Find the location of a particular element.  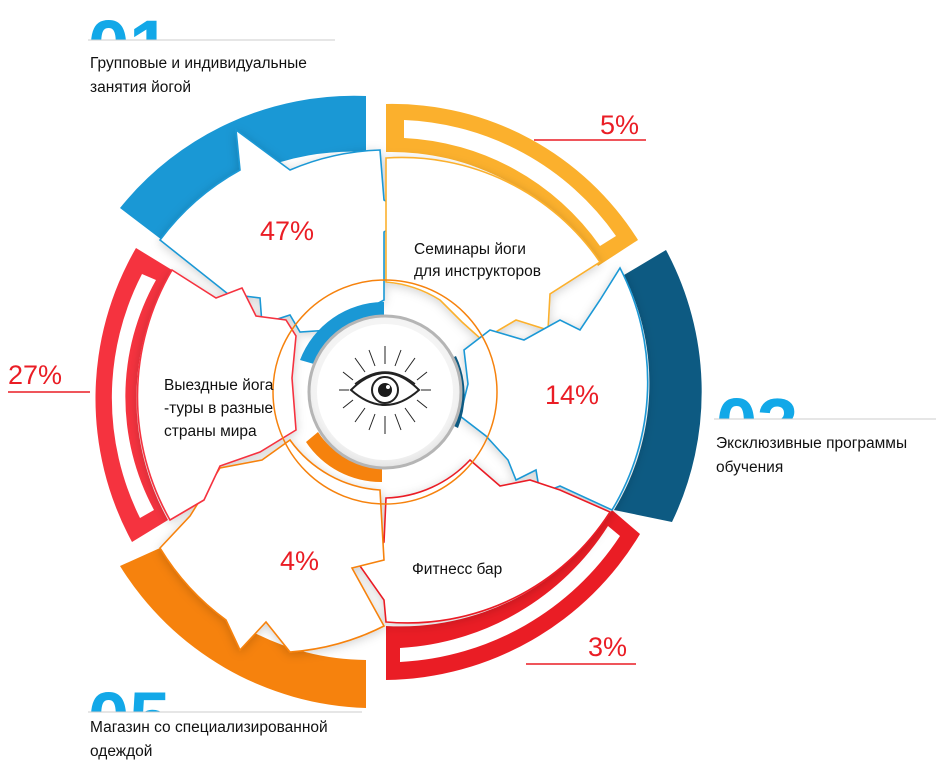

arc-red-bottom is located at coordinates (513, 595).